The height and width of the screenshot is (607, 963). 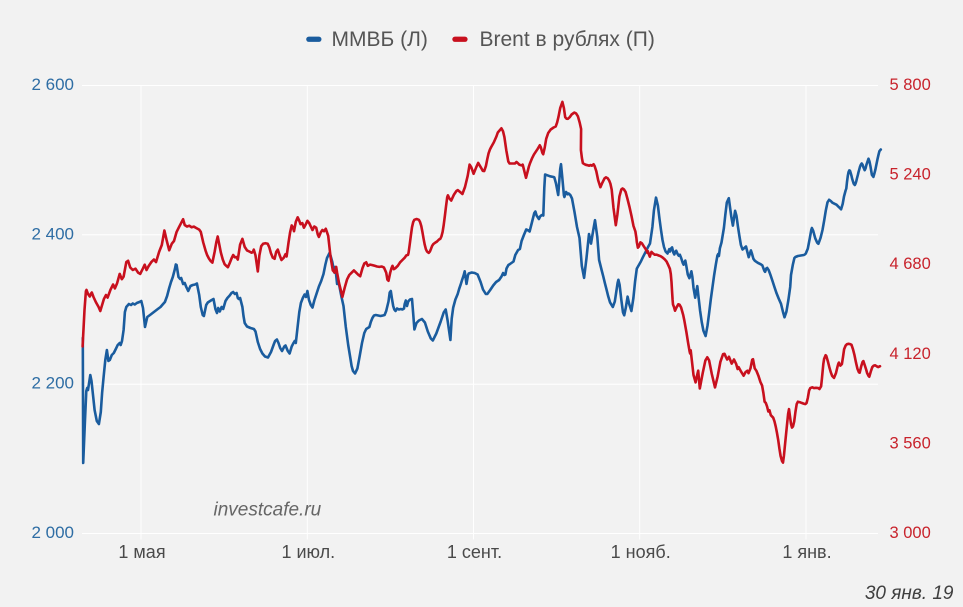 What do you see at coordinates (910, 264) in the screenshot?
I see `svg-text: 4 680` at bounding box center [910, 264].